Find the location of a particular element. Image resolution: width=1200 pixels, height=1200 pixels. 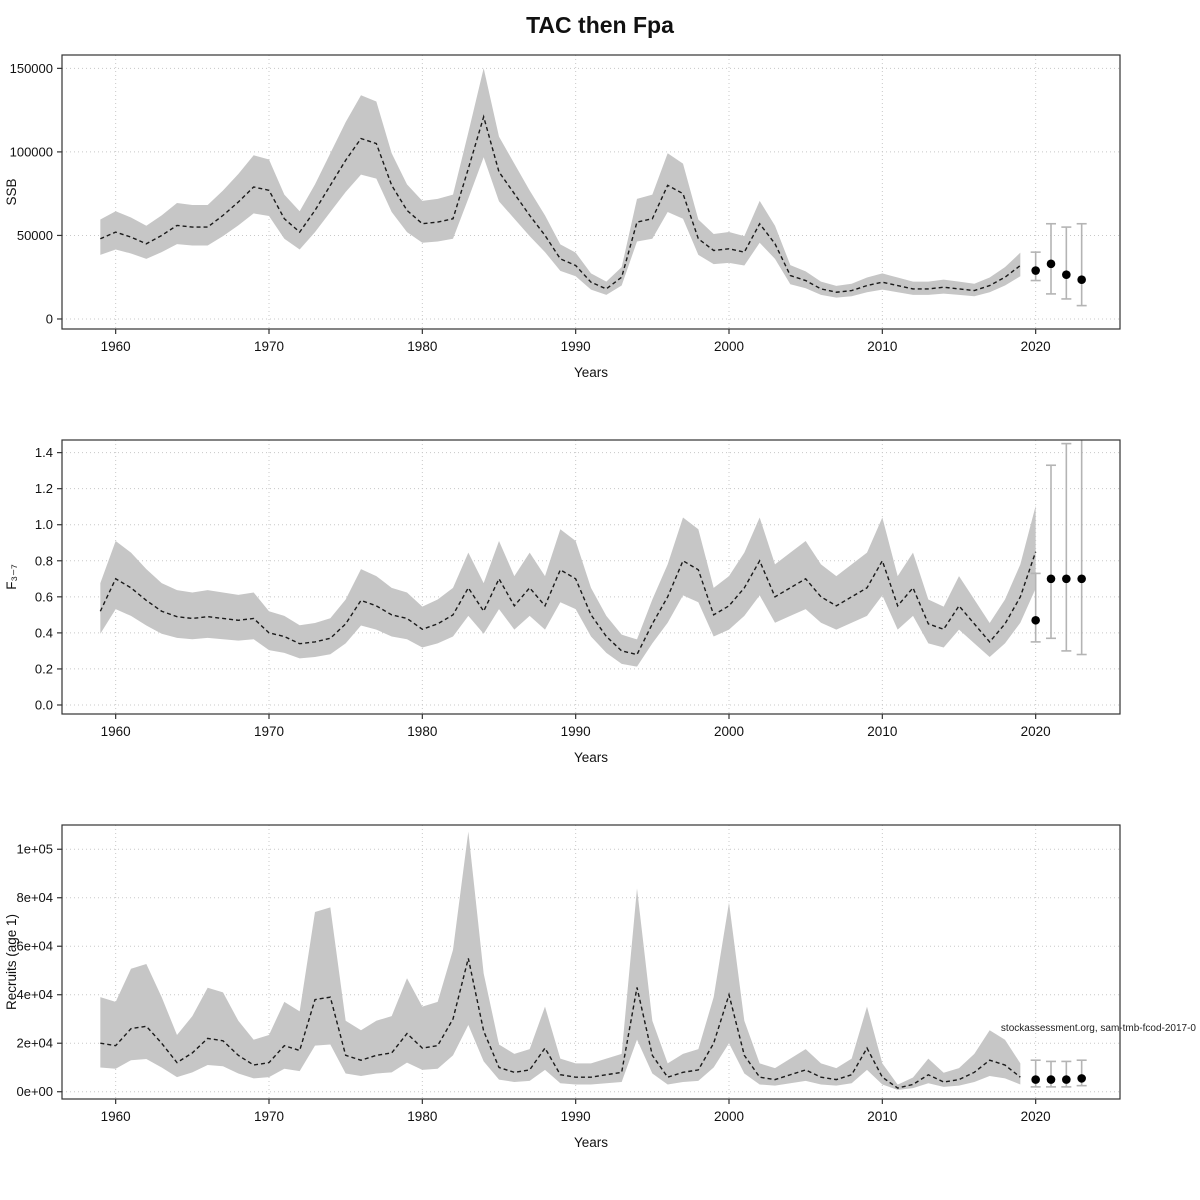

svg-text: 0.8 is located at coordinates (44, 560).